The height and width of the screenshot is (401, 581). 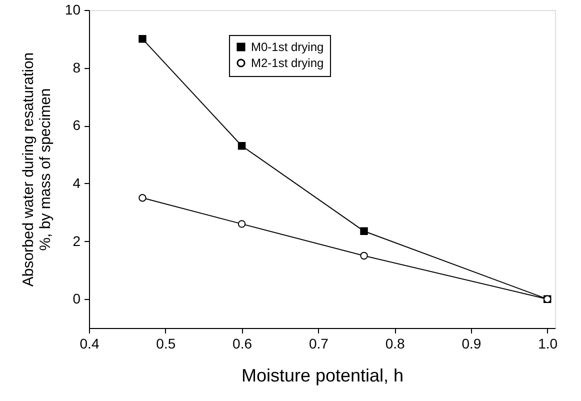 I want to click on legend-label: M0-1st drying, so click(x=287, y=47).